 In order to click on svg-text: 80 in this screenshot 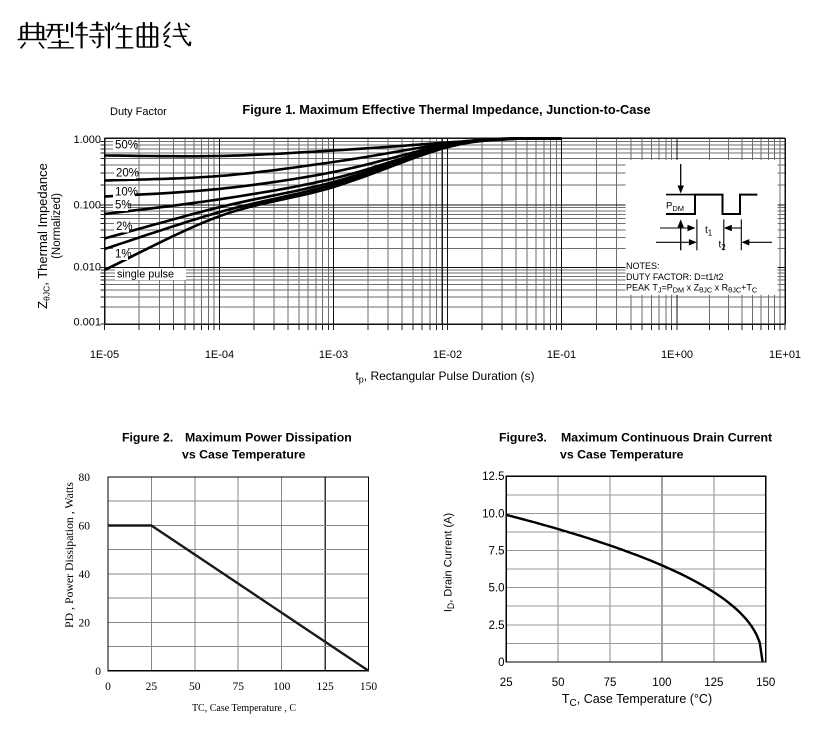, I will do `click(85, 478)`.